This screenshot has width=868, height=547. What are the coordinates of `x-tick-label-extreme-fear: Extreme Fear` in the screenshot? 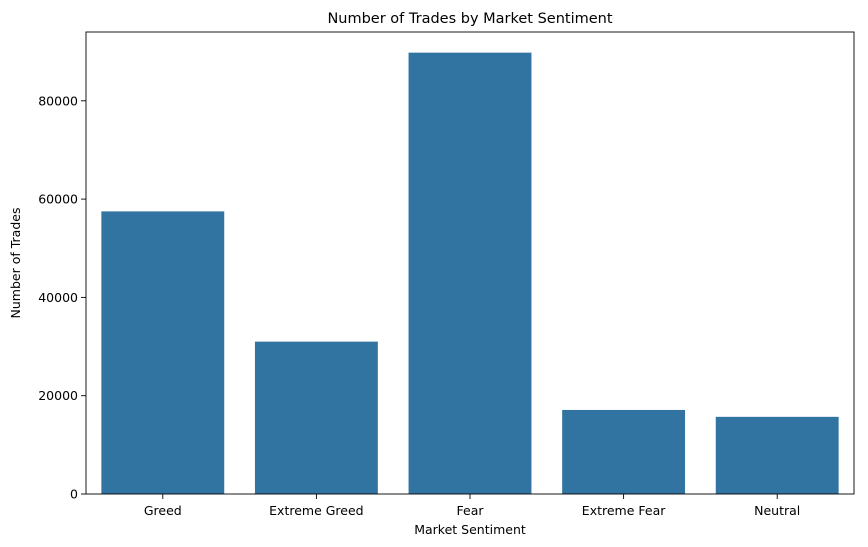 It's located at (624, 510).